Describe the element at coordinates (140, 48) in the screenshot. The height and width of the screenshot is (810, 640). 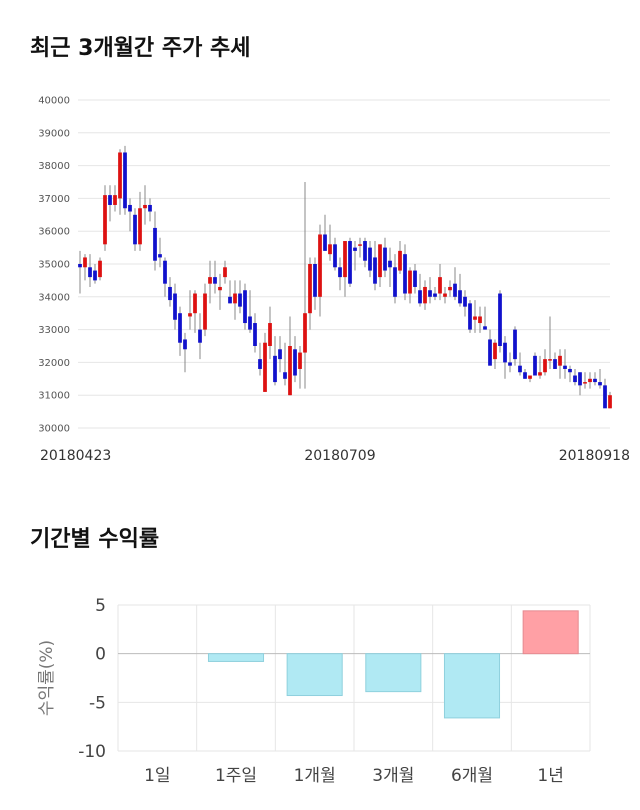
I see `price-chart-title: 최근 3개월간 주가 추세` at that location.